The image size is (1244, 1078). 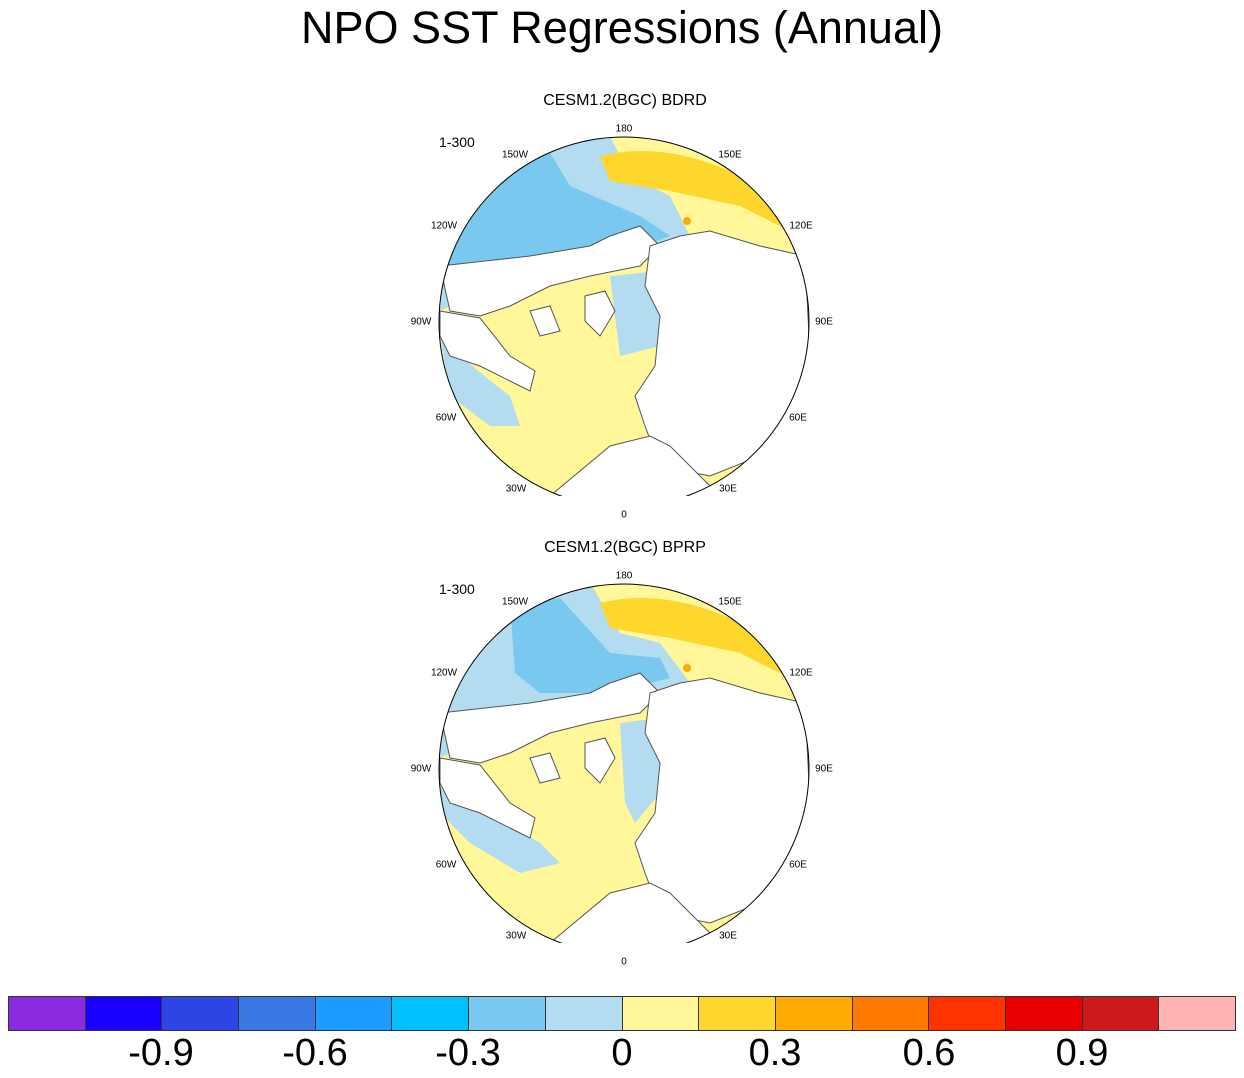 I want to click on period-label-1: 1-300, so click(x=457, y=142).